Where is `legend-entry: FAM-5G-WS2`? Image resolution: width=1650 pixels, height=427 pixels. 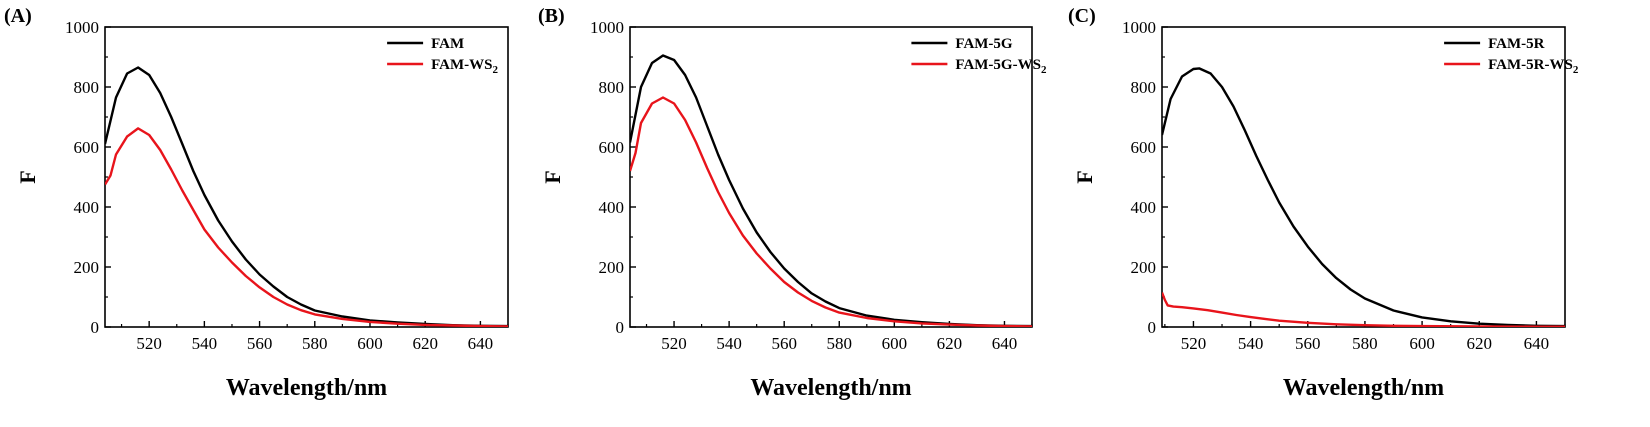 legend-entry: FAM-5G-WS2 is located at coordinates (1001, 66).